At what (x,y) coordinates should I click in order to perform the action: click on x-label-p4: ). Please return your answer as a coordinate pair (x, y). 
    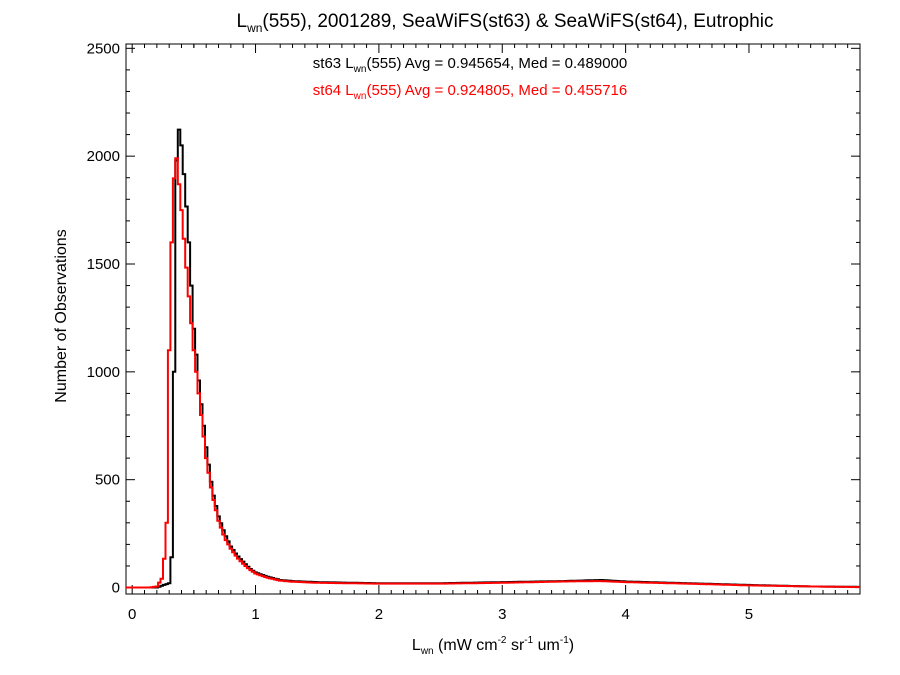
    Looking at the image, I should click on (571, 645).